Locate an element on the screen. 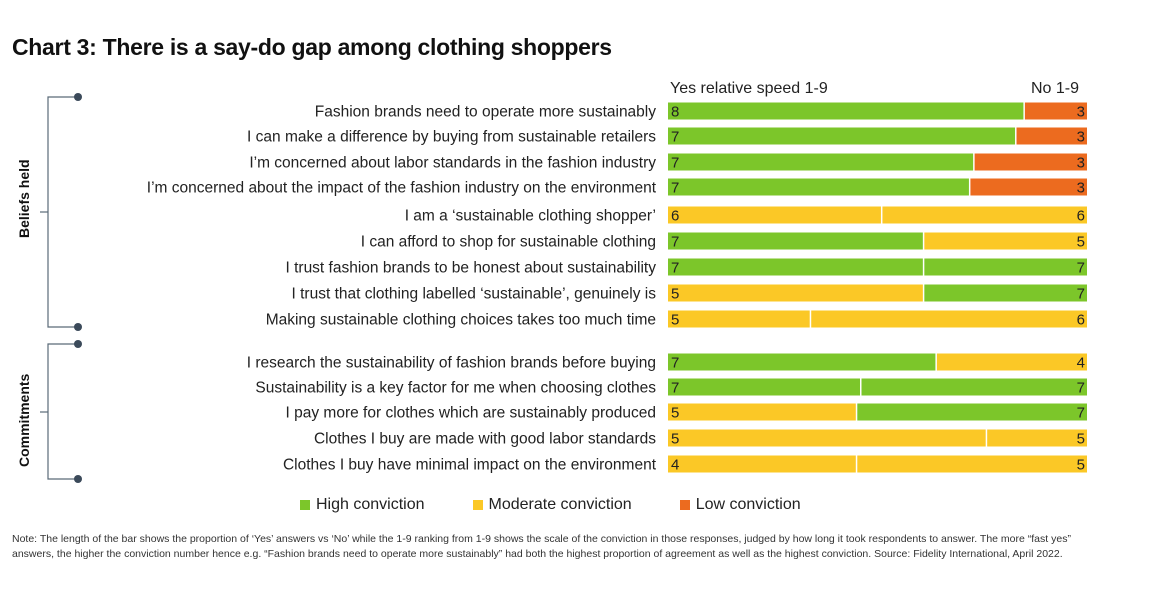 The height and width of the screenshot is (597, 1151). yes-column-header: Yes relative speed 1-9 is located at coordinates (749, 88).